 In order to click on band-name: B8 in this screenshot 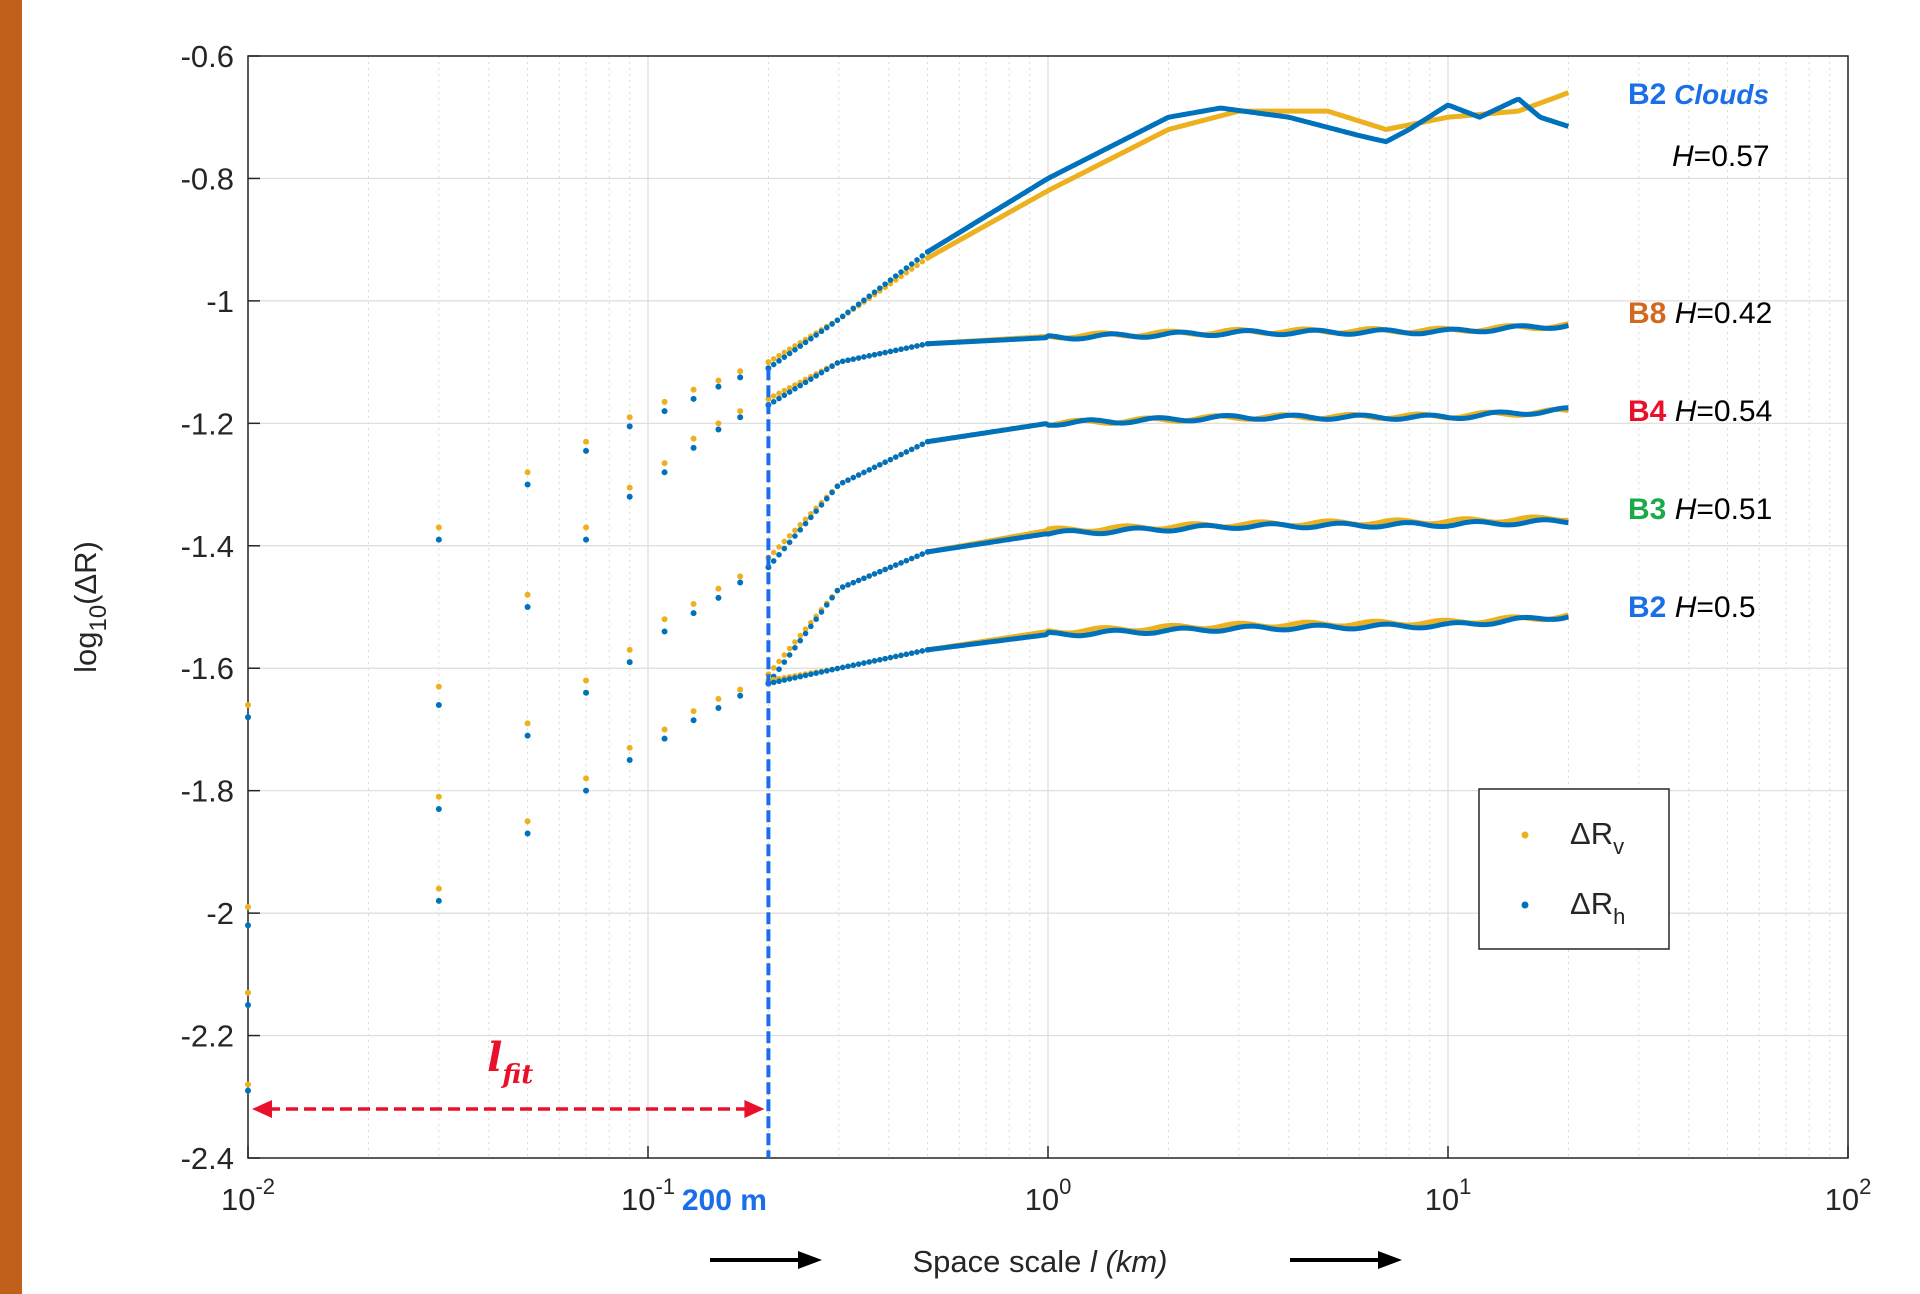, I will do `click(1647, 313)`.